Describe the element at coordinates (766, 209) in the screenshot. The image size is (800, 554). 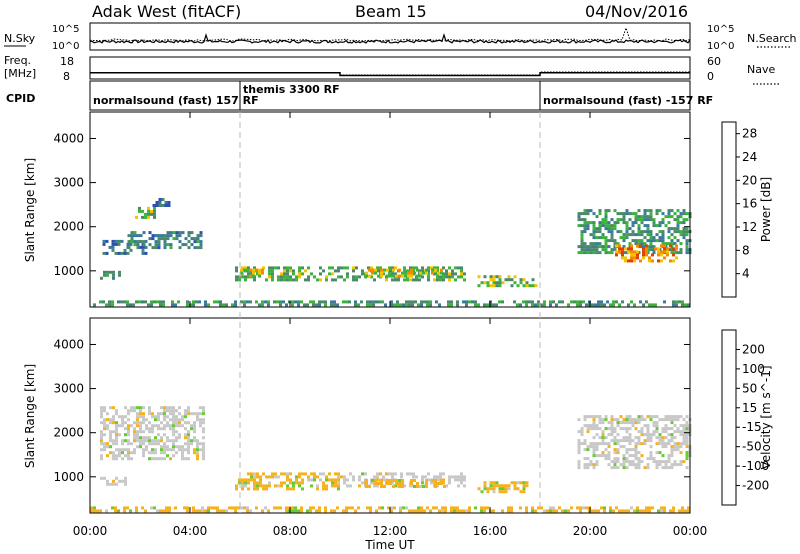
I see `colorbar-label: Power [dB]` at that location.